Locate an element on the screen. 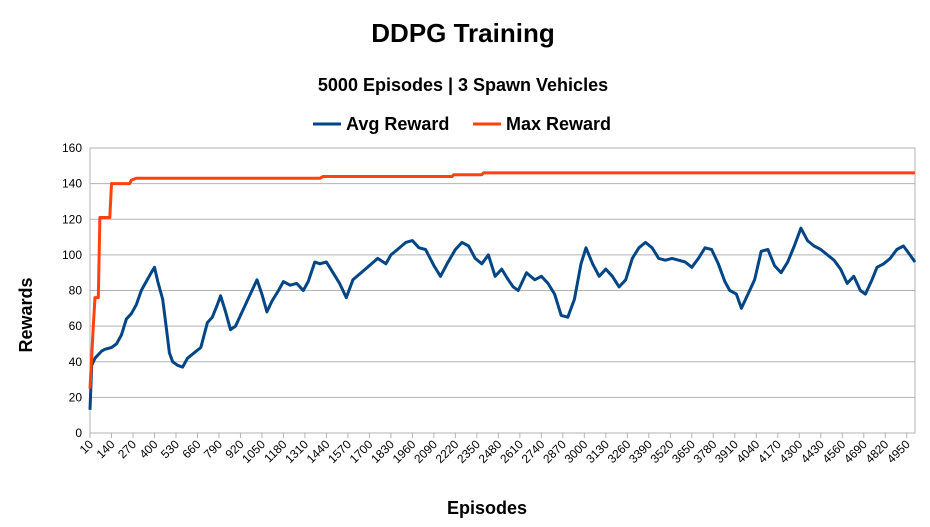 This screenshot has height=527, width=930. y-tick-label: 0 is located at coordinates (78, 433).